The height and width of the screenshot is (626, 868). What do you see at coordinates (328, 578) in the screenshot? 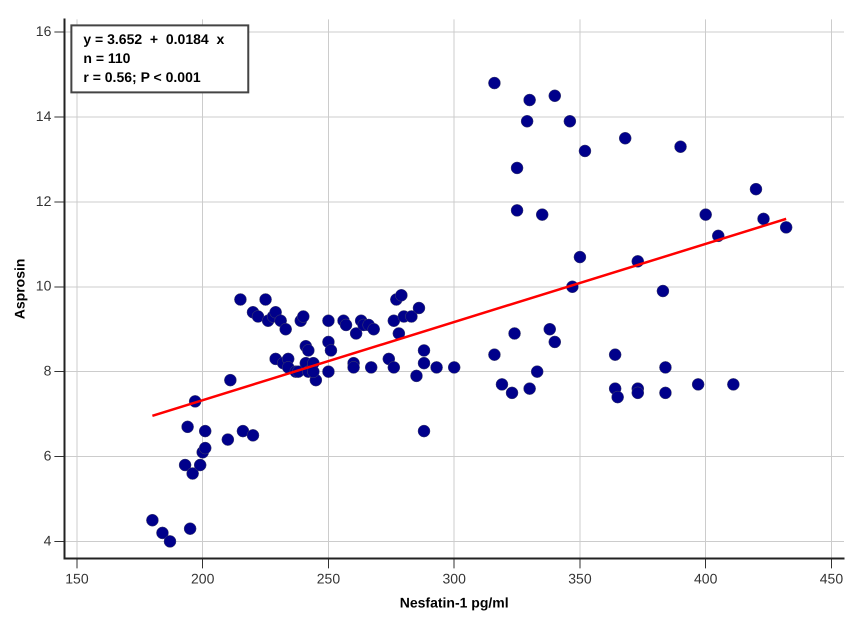
I see `x-tick-label: 250` at bounding box center [328, 578].